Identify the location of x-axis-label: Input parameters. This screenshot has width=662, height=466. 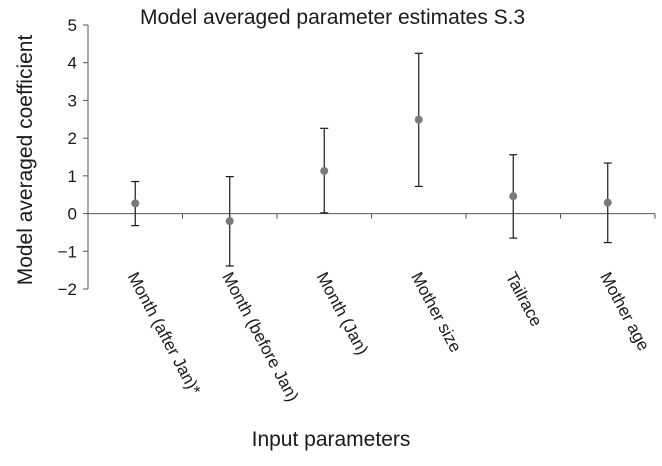
(331, 439).